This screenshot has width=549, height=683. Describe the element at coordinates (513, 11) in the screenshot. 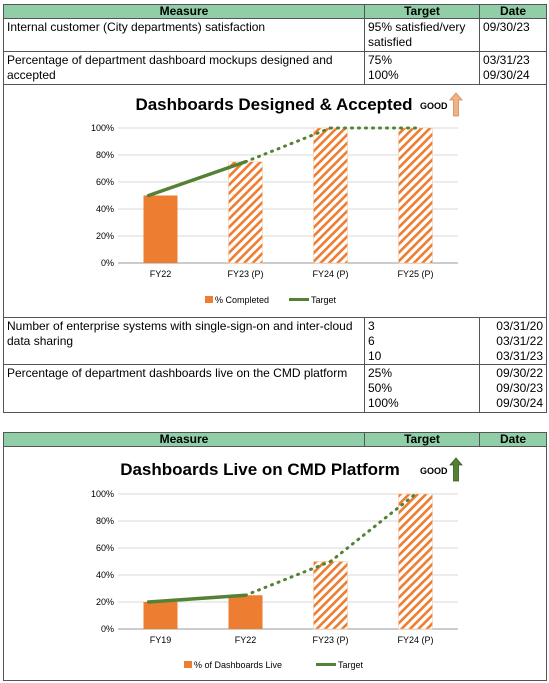

I see `table1-header-date: Date` at that location.